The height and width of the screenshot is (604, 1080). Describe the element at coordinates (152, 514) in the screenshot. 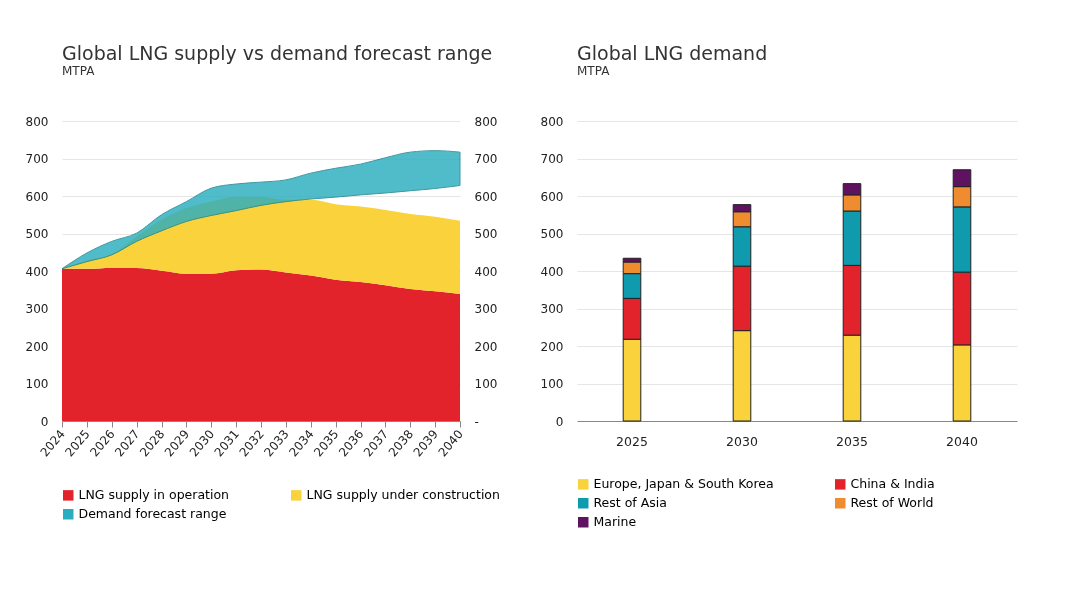

I see `legend-label: Demand forecast range` at that location.